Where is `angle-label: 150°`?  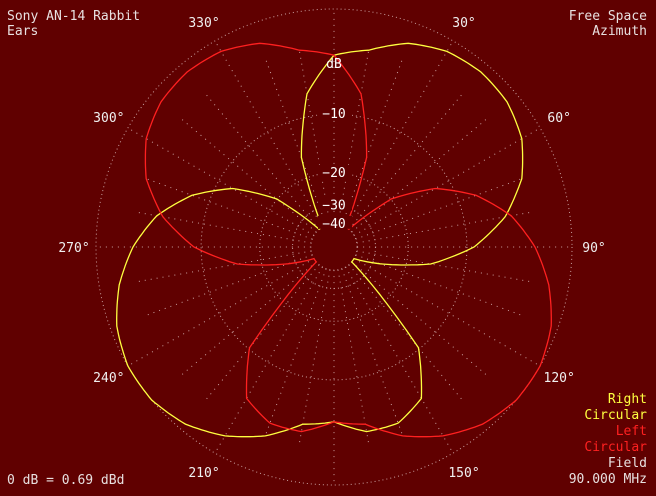 angle-label: 150° is located at coordinates (463, 473).